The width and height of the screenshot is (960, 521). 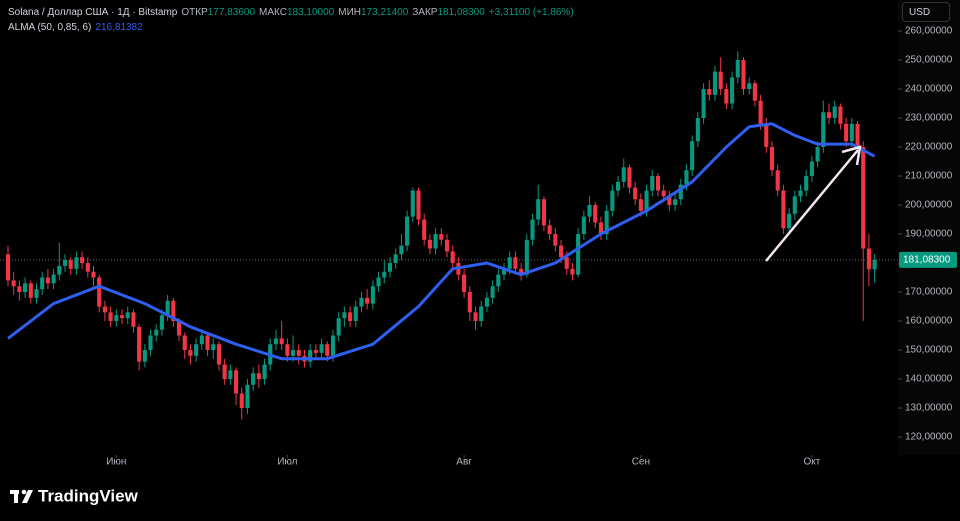 I want to click on last-price-label: 181,08300, so click(x=927, y=260).